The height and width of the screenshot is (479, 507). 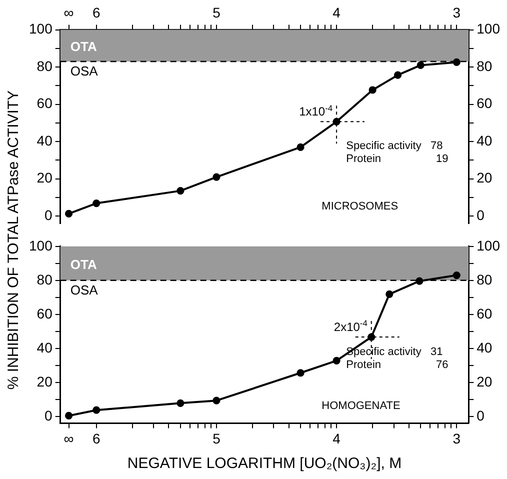 I want to click on annotation: Protein 76, so click(x=397, y=365).